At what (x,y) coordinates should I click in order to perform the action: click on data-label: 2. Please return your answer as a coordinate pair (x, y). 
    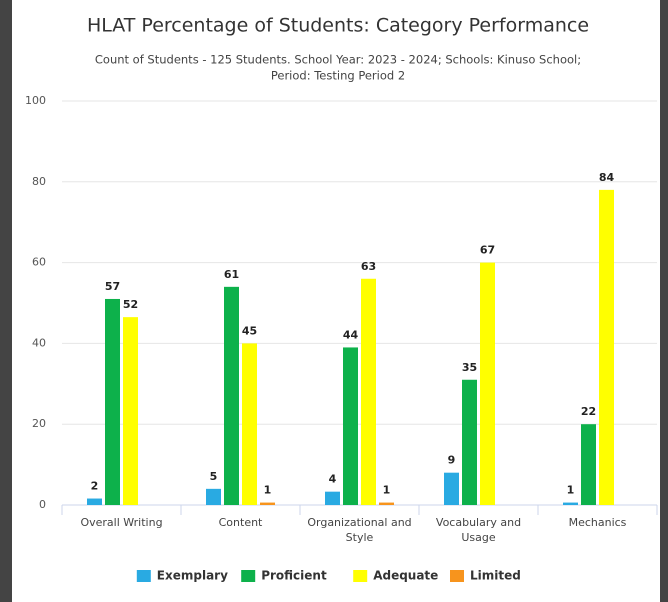
    Looking at the image, I should click on (95, 486).